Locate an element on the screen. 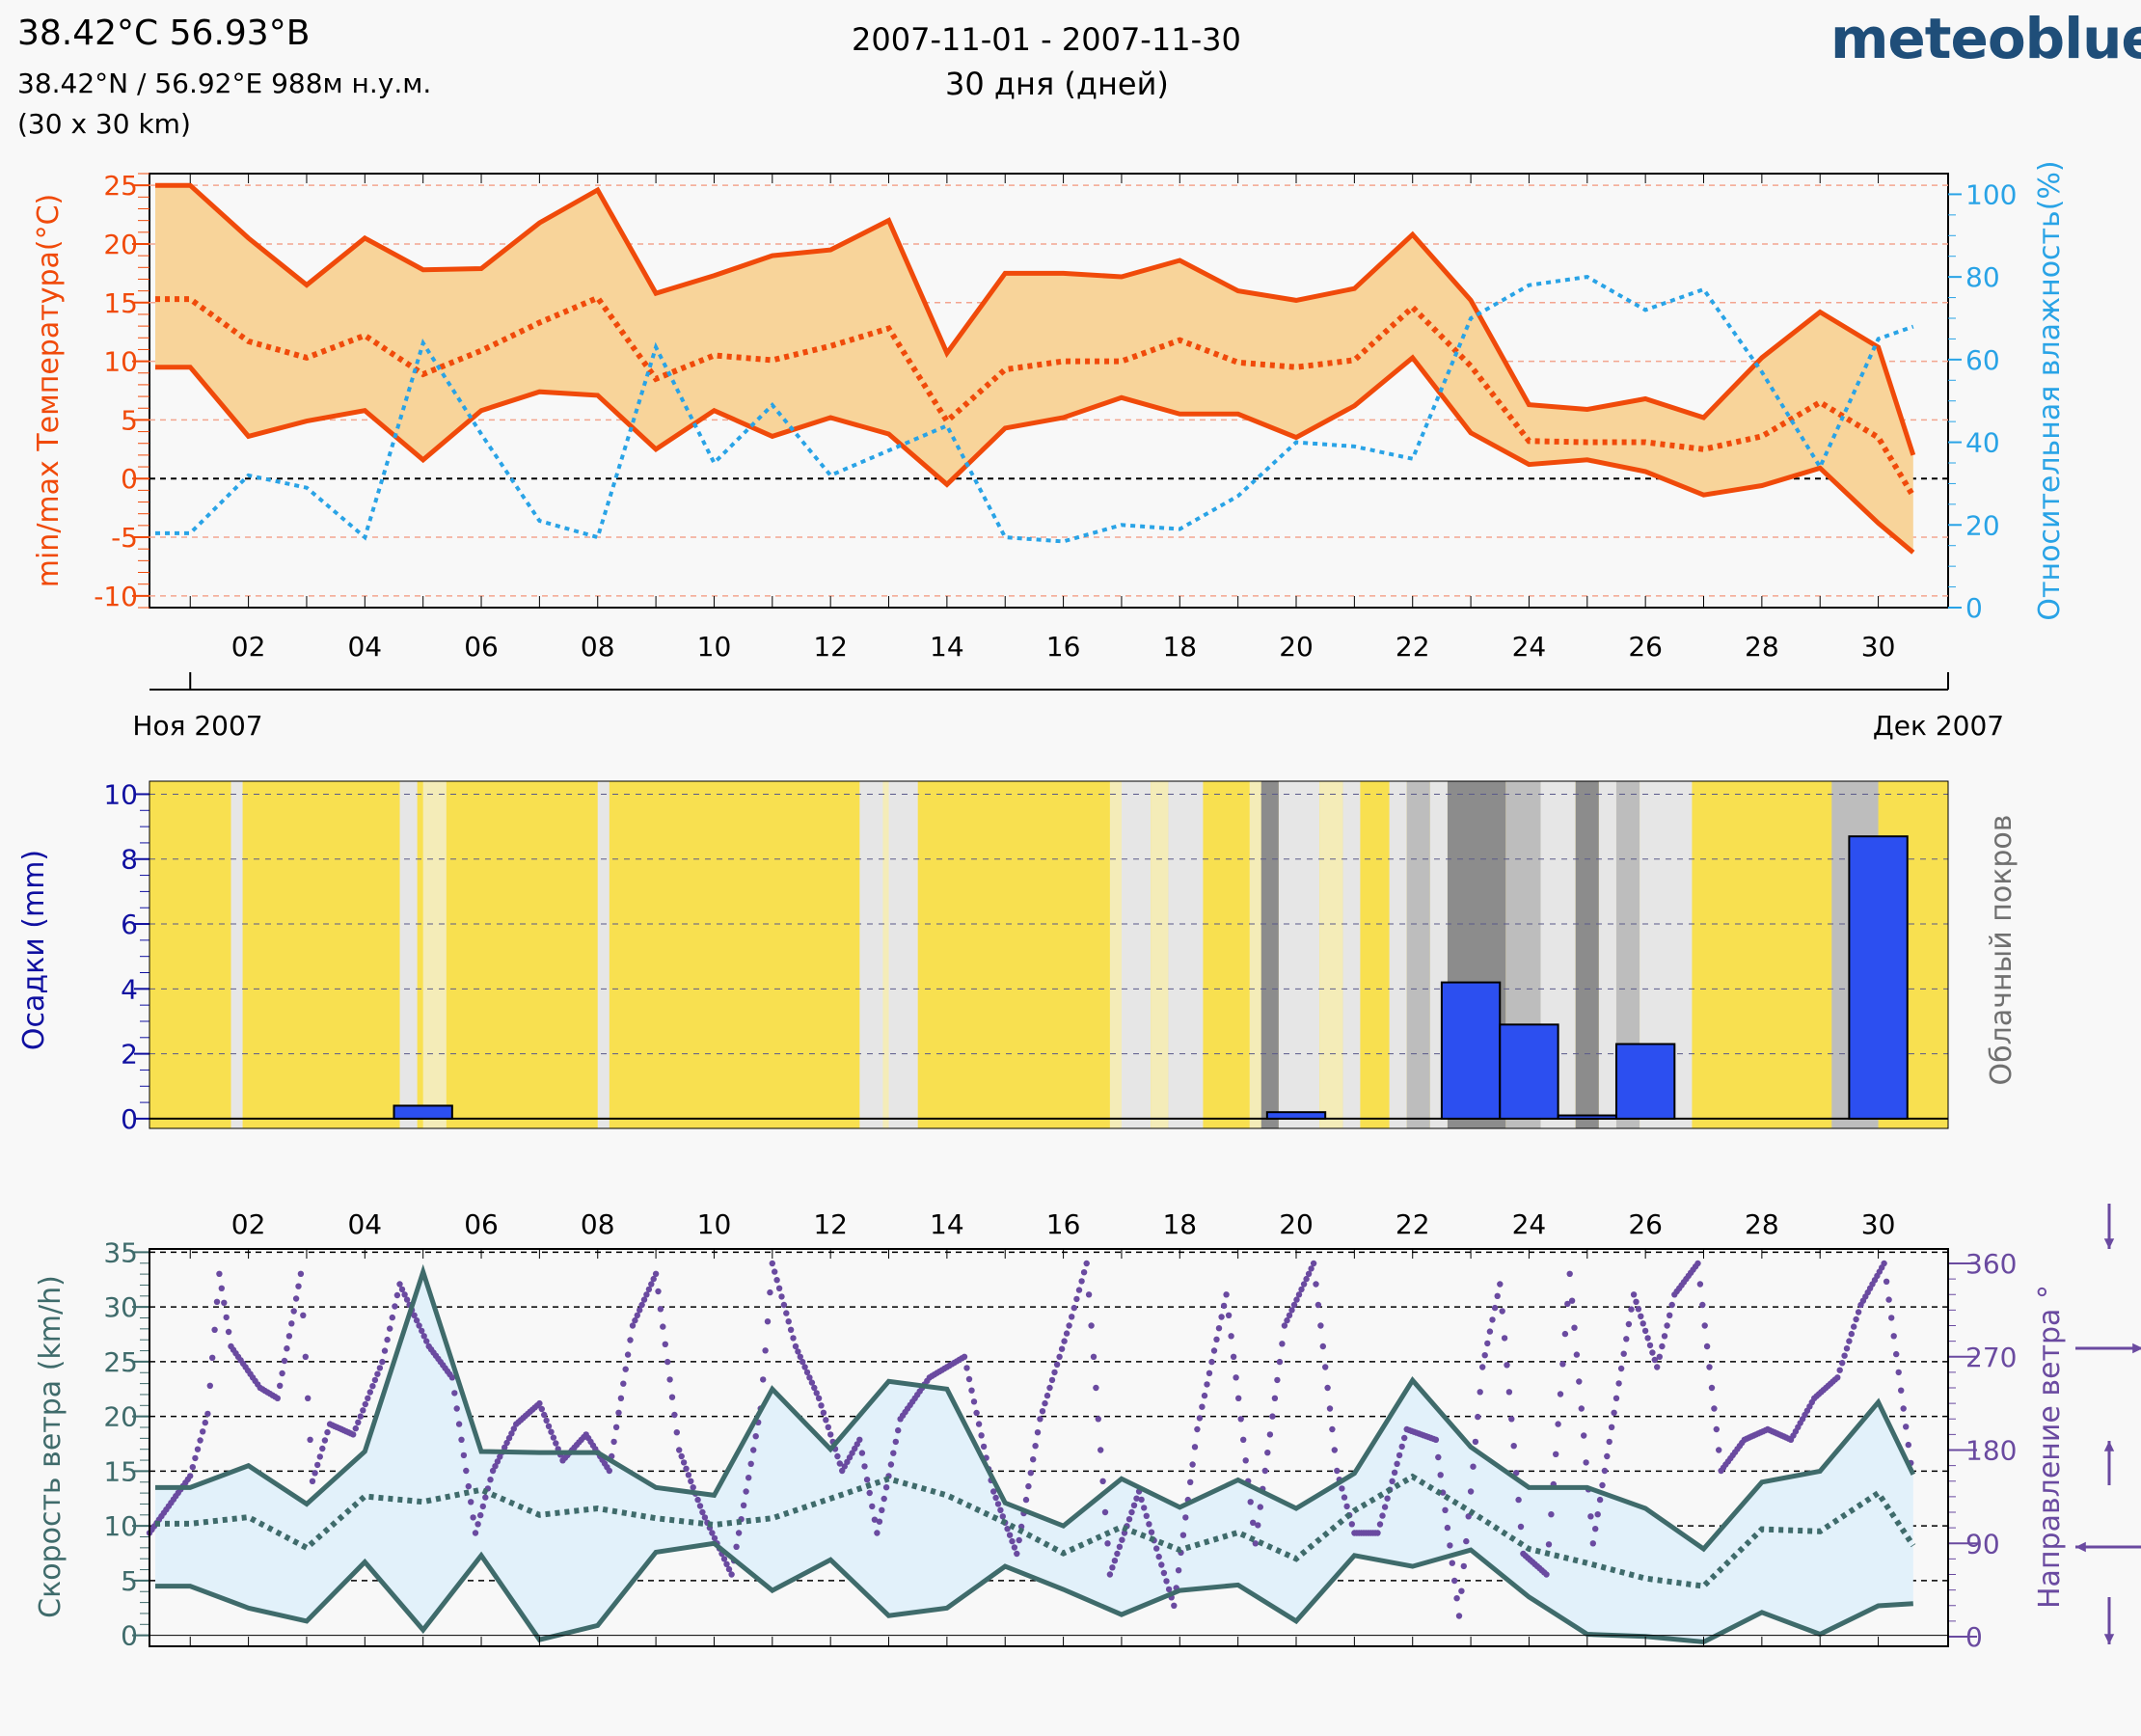  temperature-tick-label: 25 is located at coordinates (121, 186).